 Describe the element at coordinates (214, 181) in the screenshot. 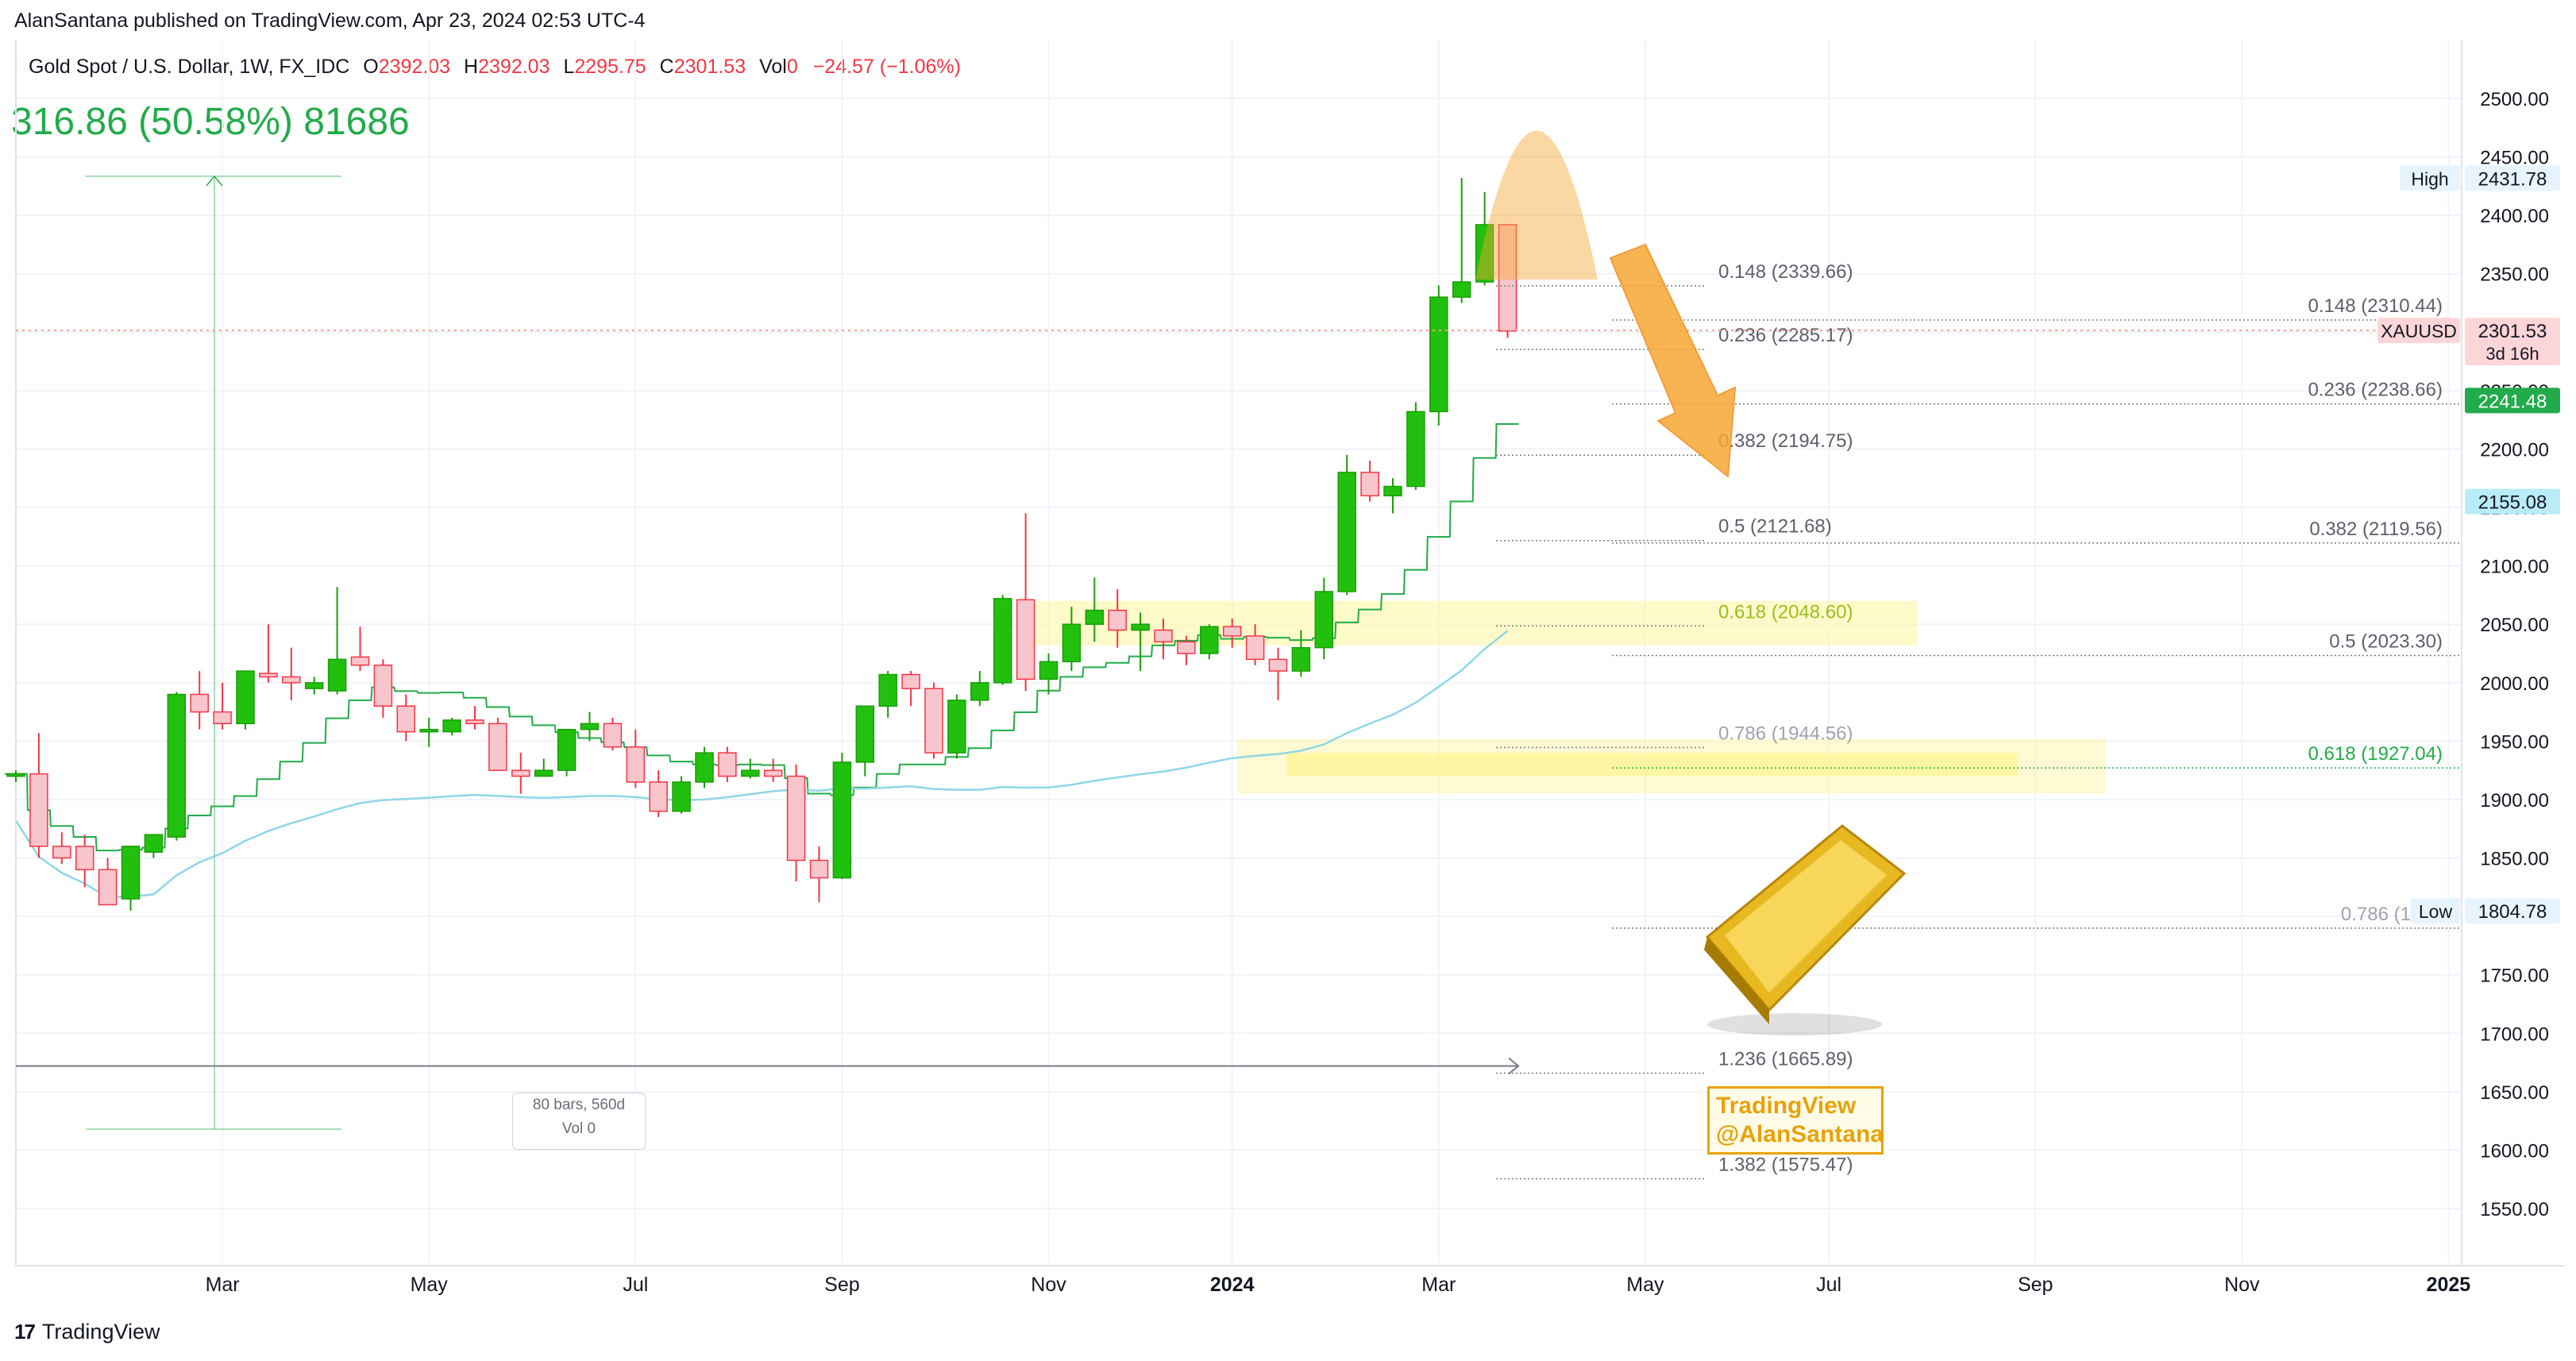

I see `measure-arrow-icon` at that location.